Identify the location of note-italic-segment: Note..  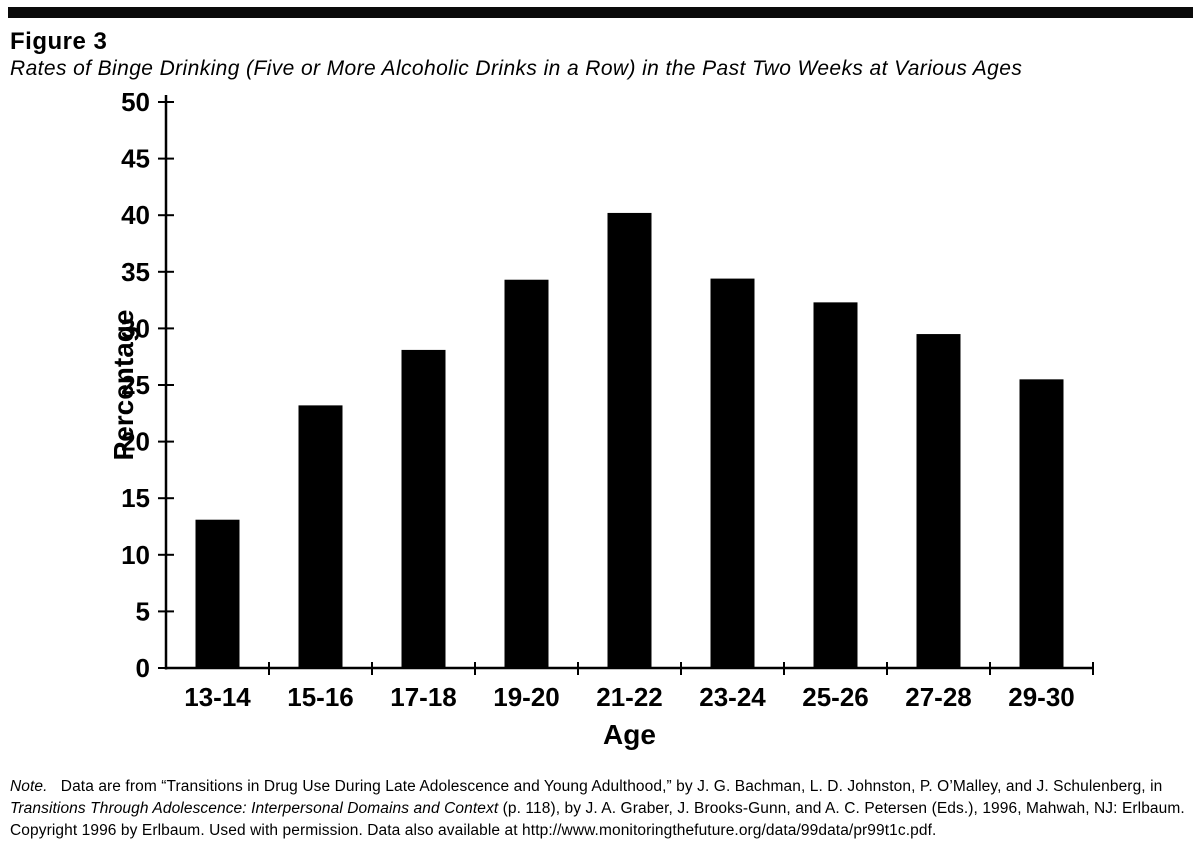
(29, 786).